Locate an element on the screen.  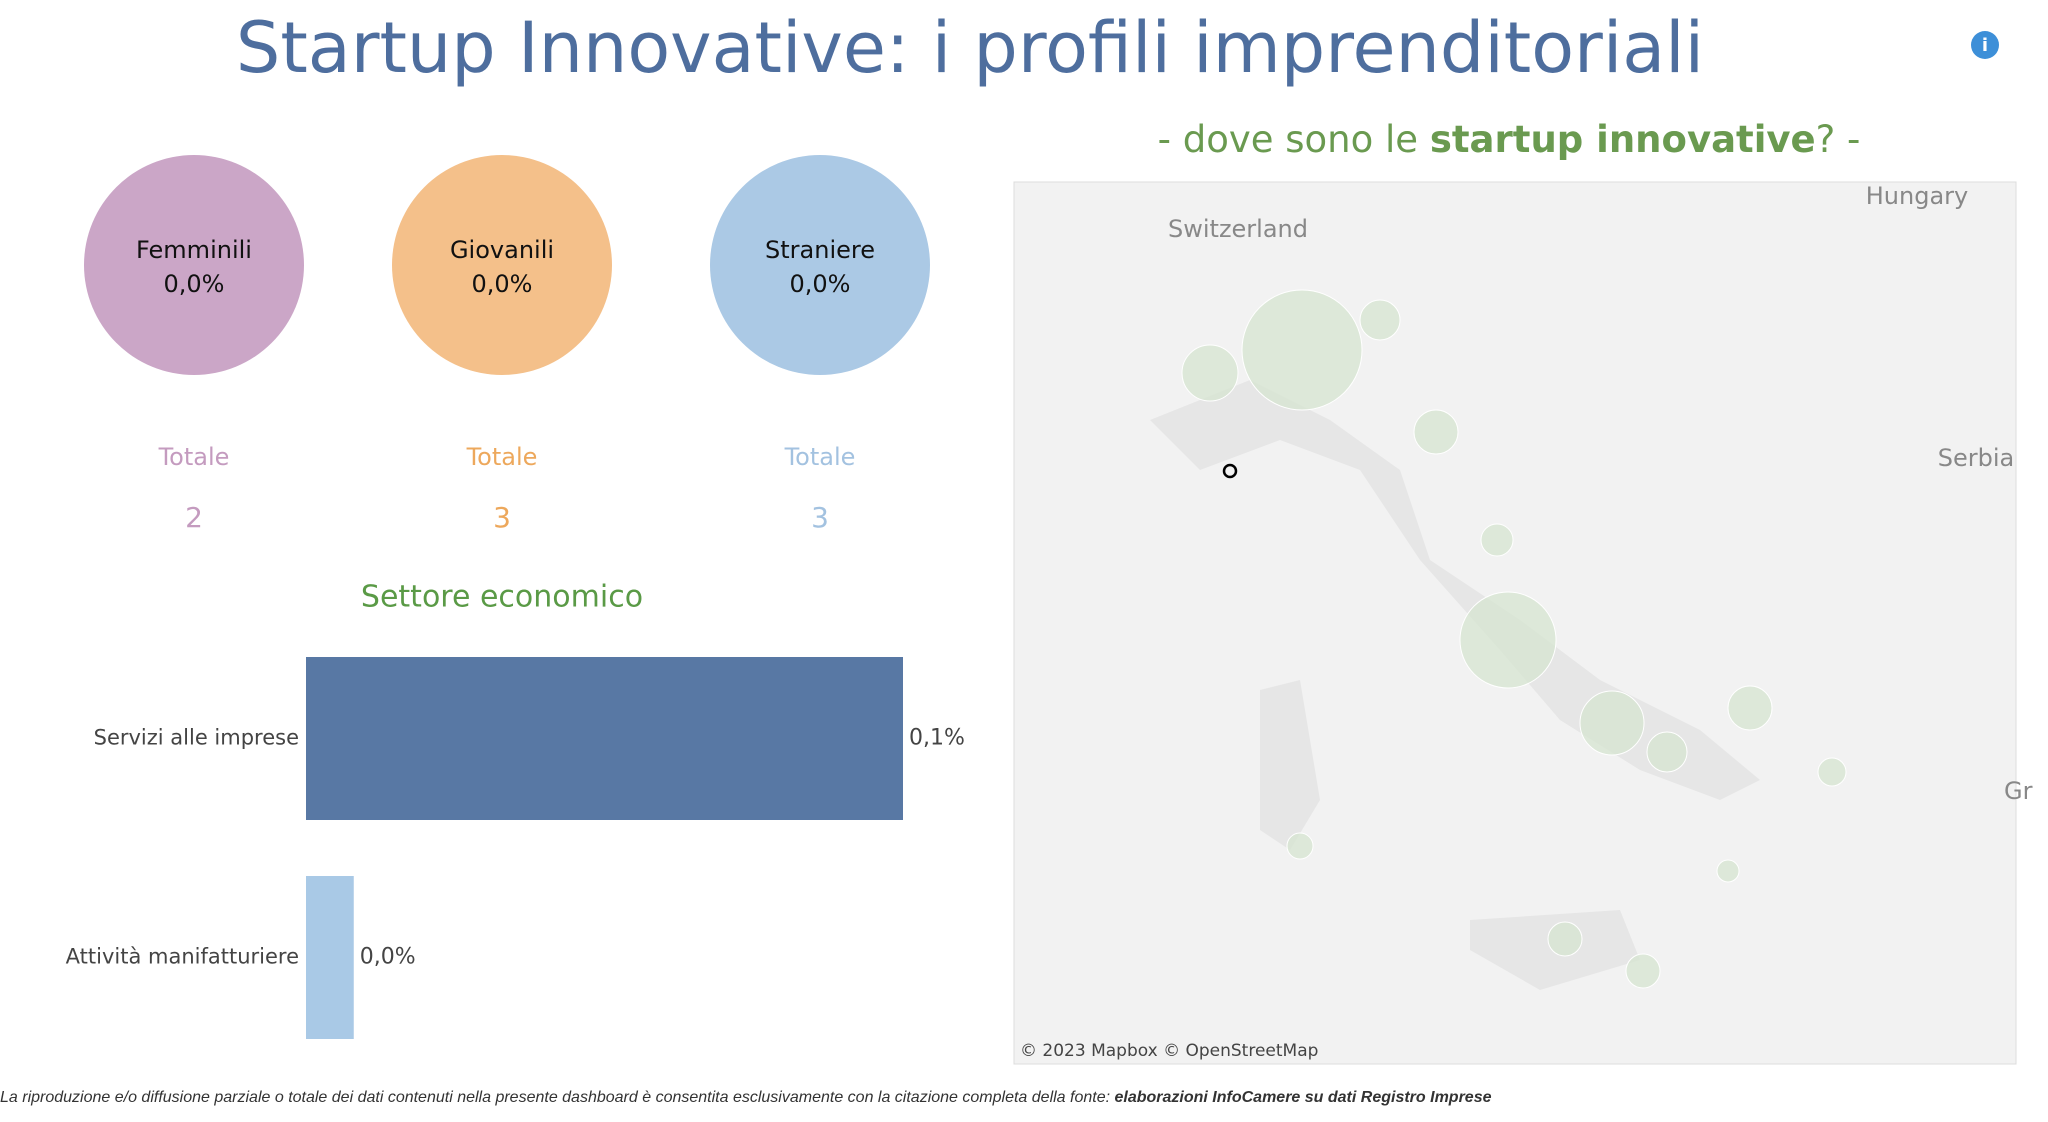
map-title-part: startup innovative is located at coordinates (1623, 139).